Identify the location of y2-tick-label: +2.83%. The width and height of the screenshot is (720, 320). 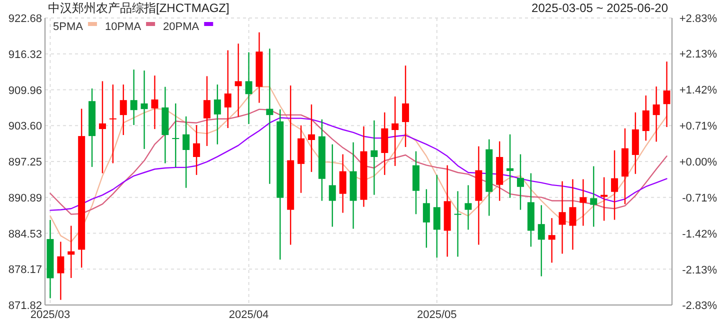
(698, 19).